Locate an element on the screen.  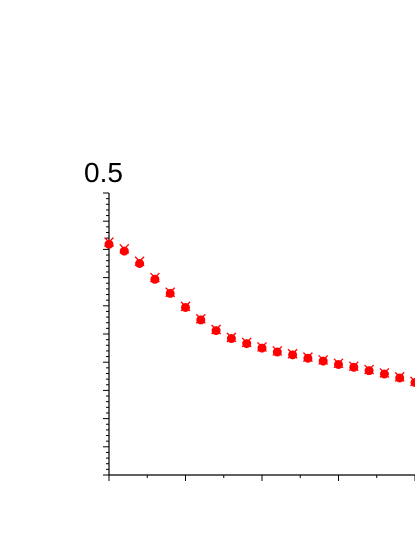
y-tick-label-top: 0.5 is located at coordinates (103, 172).